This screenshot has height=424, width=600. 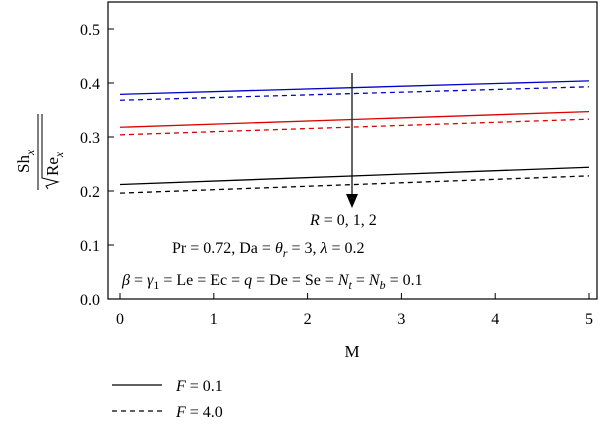 I want to click on y-tick-label: 0.3, so click(x=90, y=138).